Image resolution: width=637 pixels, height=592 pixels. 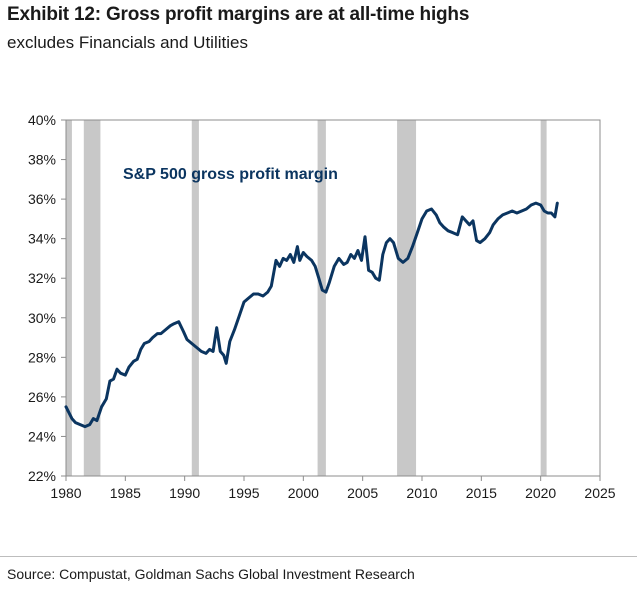 I want to click on y-tick-label: 22%, so click(x=42, y=476).